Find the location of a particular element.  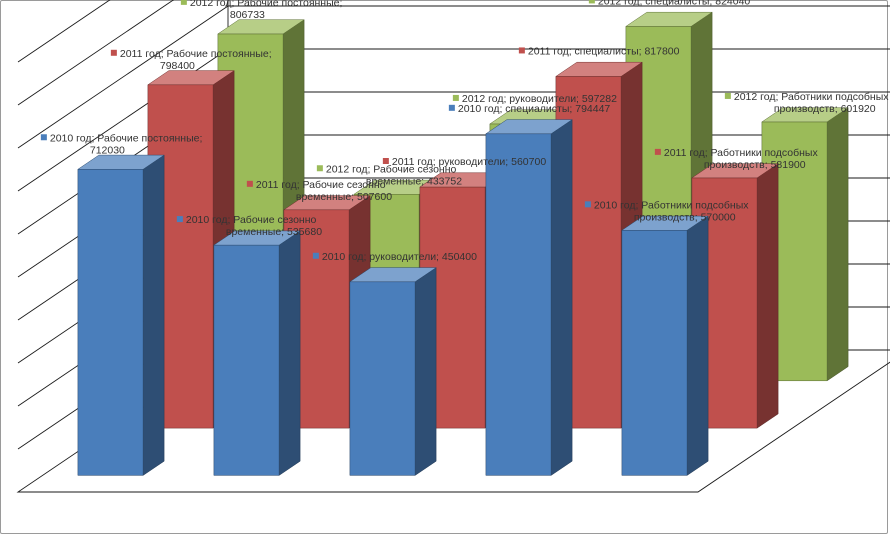

data-label-text: 798400 is located at coordinates (177, 66).